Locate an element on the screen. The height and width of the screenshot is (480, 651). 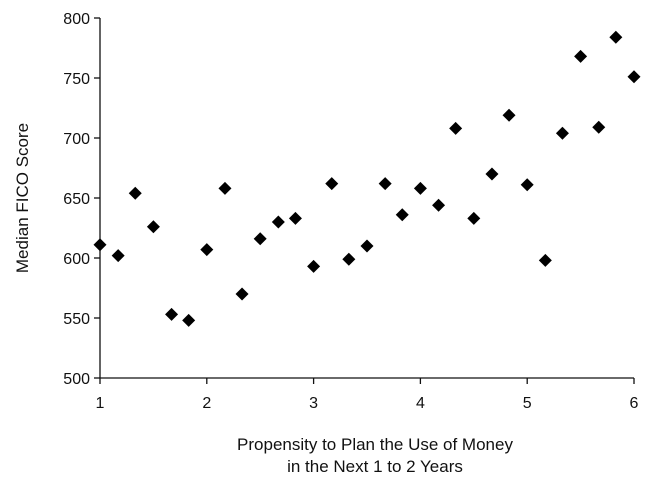
y-tick-label: 800 is located at coordinates (76, 19).